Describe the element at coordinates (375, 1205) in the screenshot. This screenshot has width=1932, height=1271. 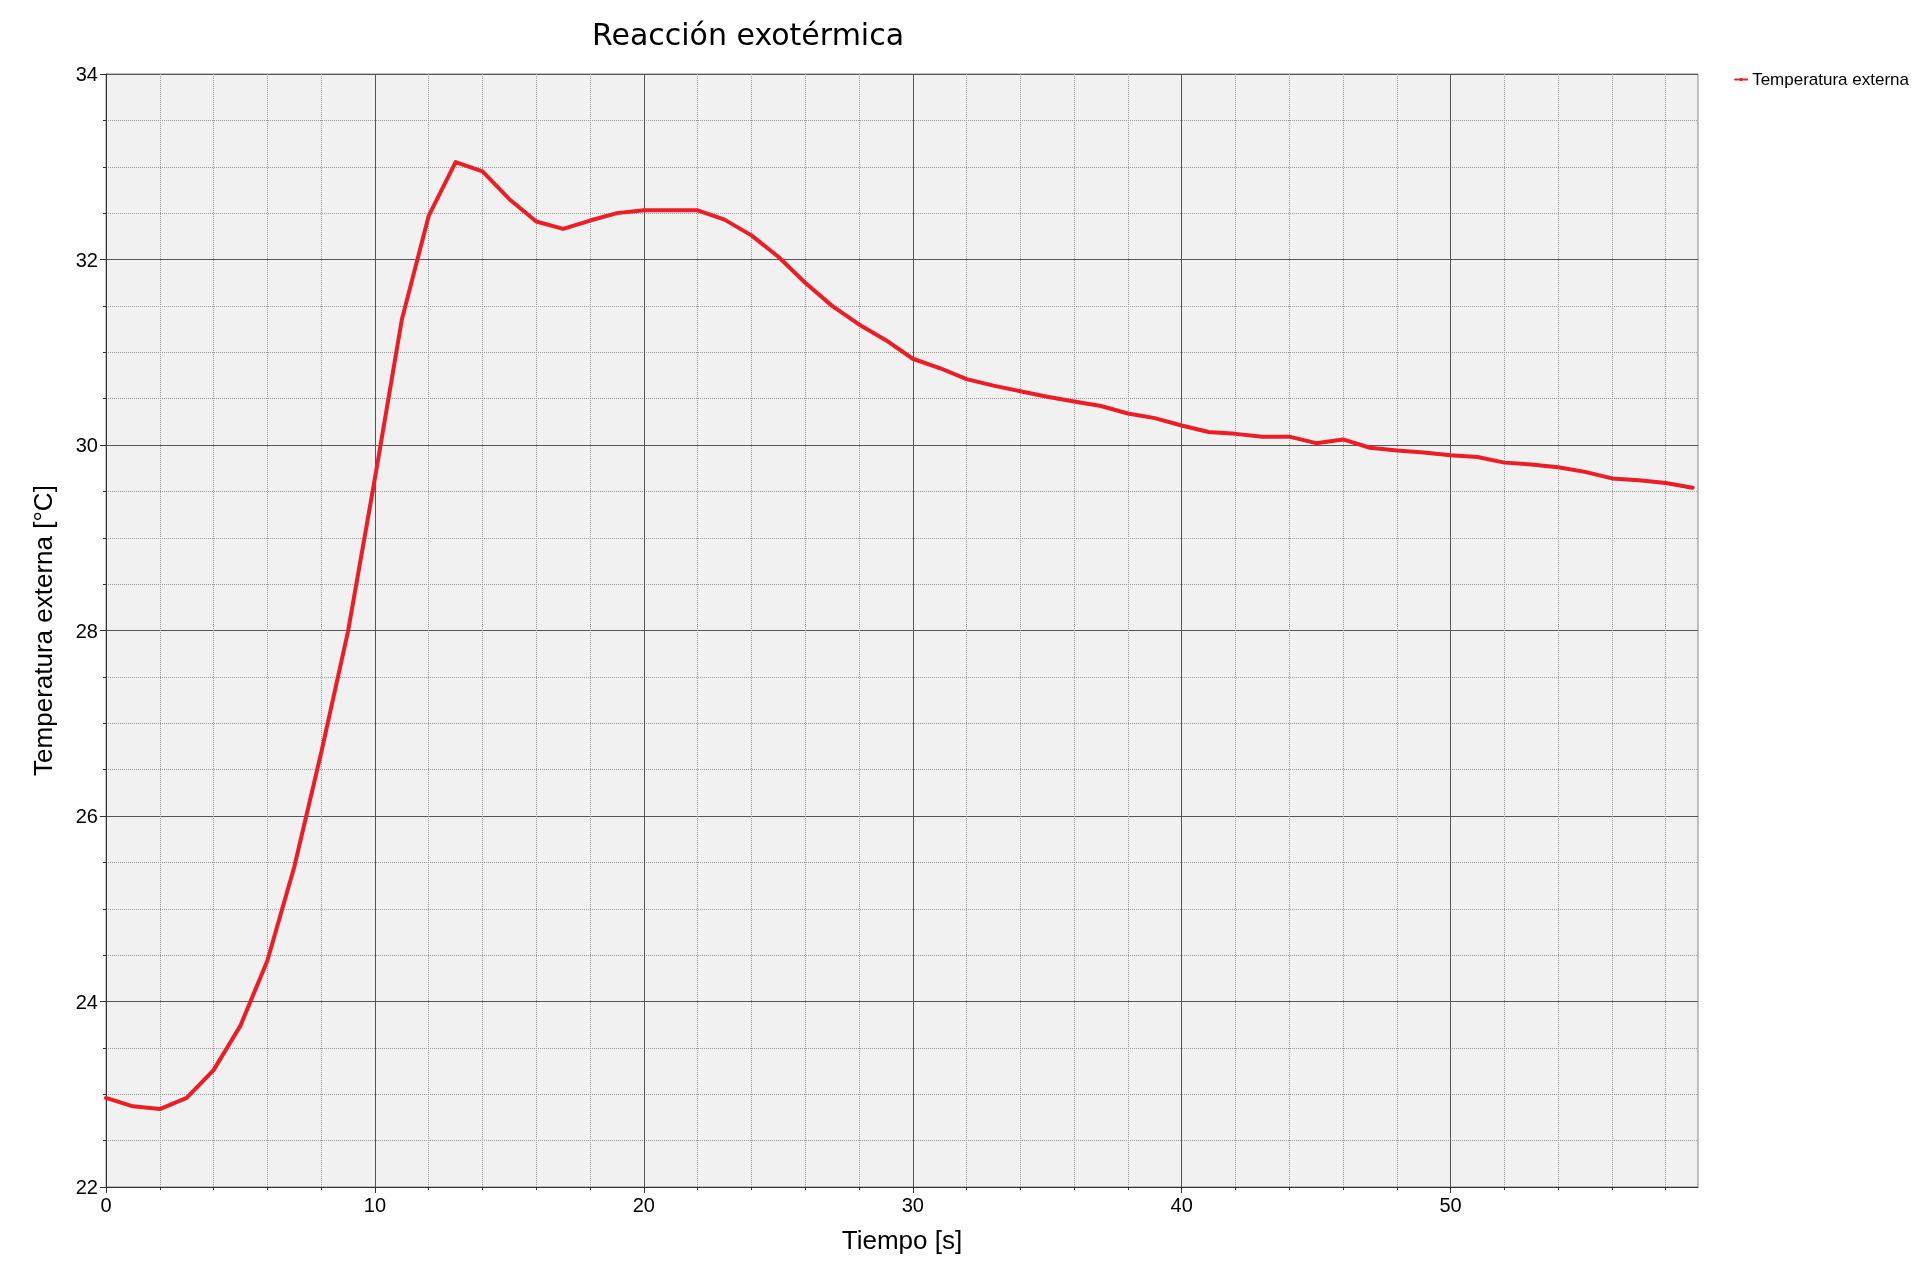
I see `x-tick-label: 10` at that location.